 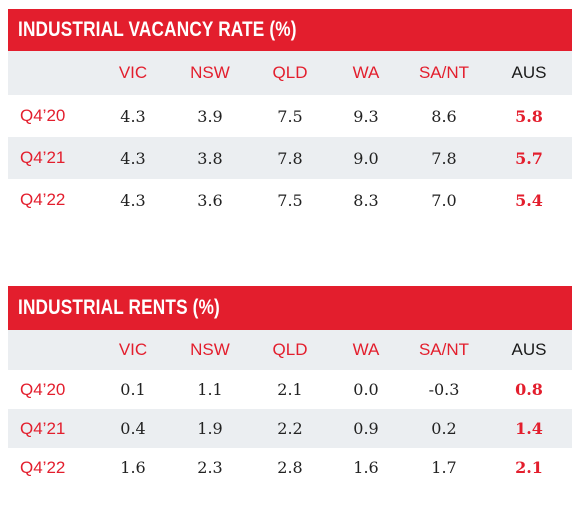 I want to click on cell-aus: 1.4, so click(x=529, y=428).